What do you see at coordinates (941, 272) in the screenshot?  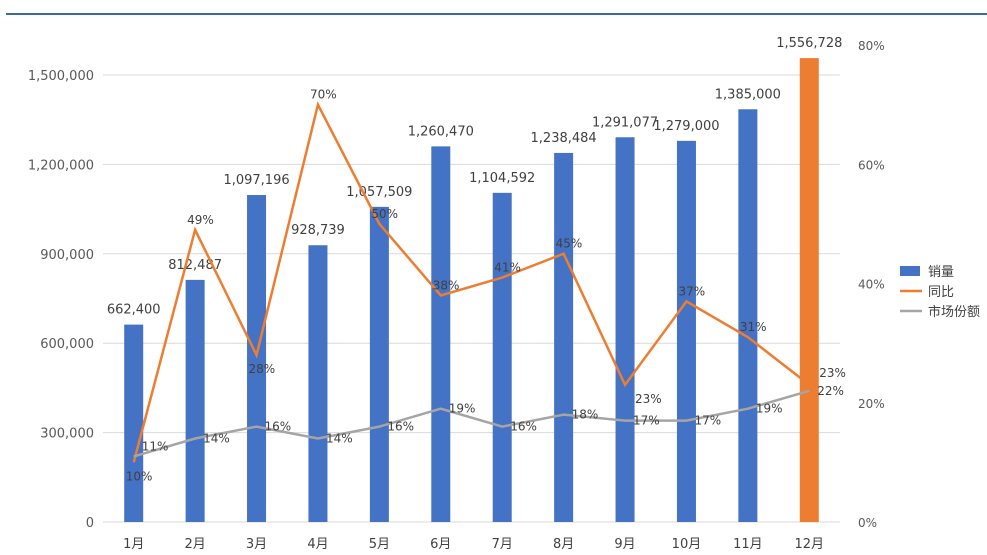 I see `legend-item: 销量` at bounding box center [941, 272].